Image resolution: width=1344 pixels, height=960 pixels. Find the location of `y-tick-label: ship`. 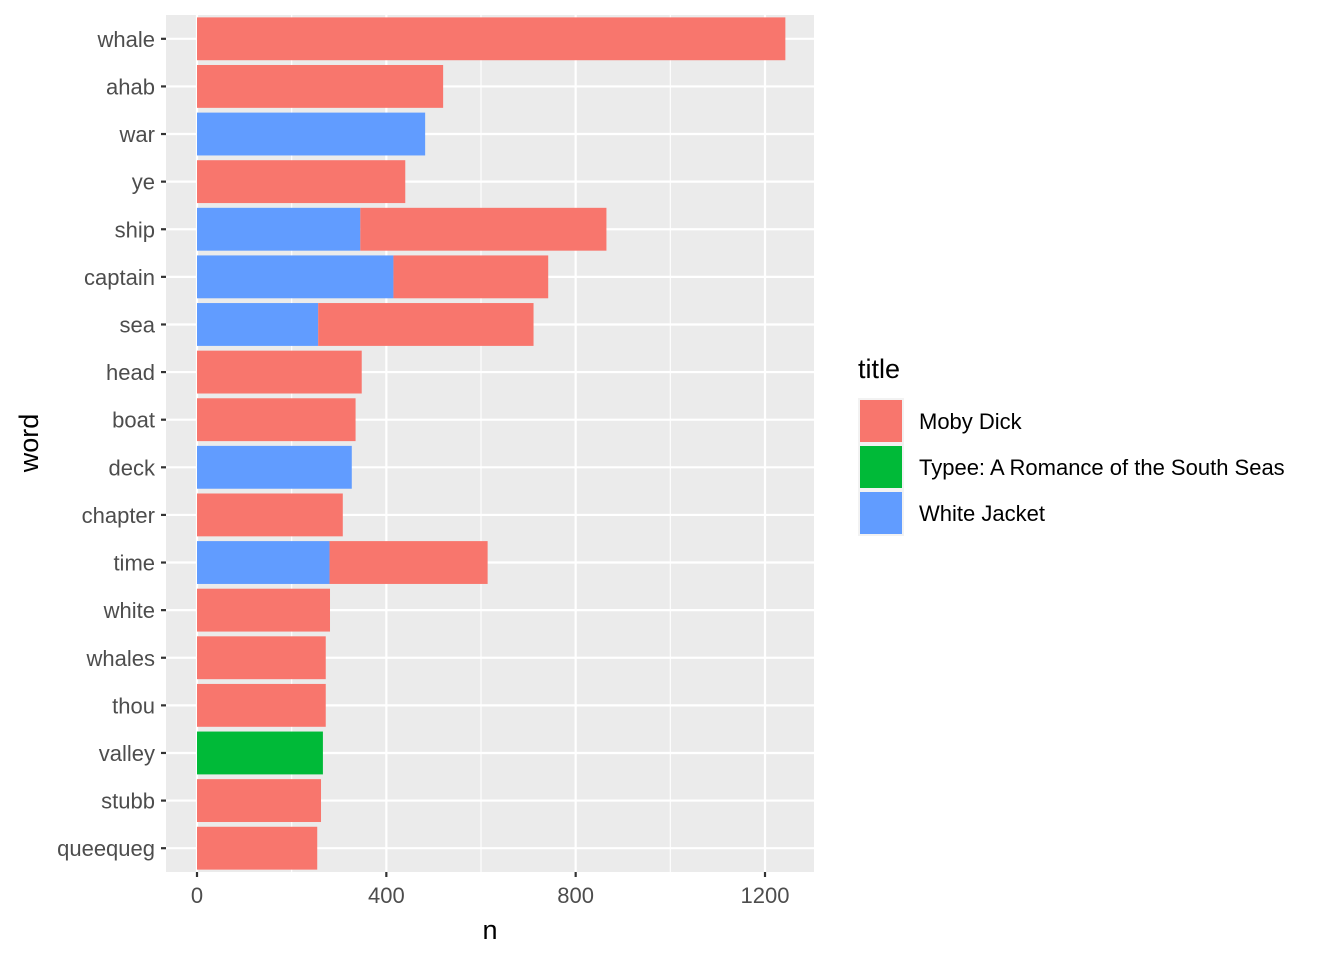

y-tick-label: ship is located at coordinates (135, 229).